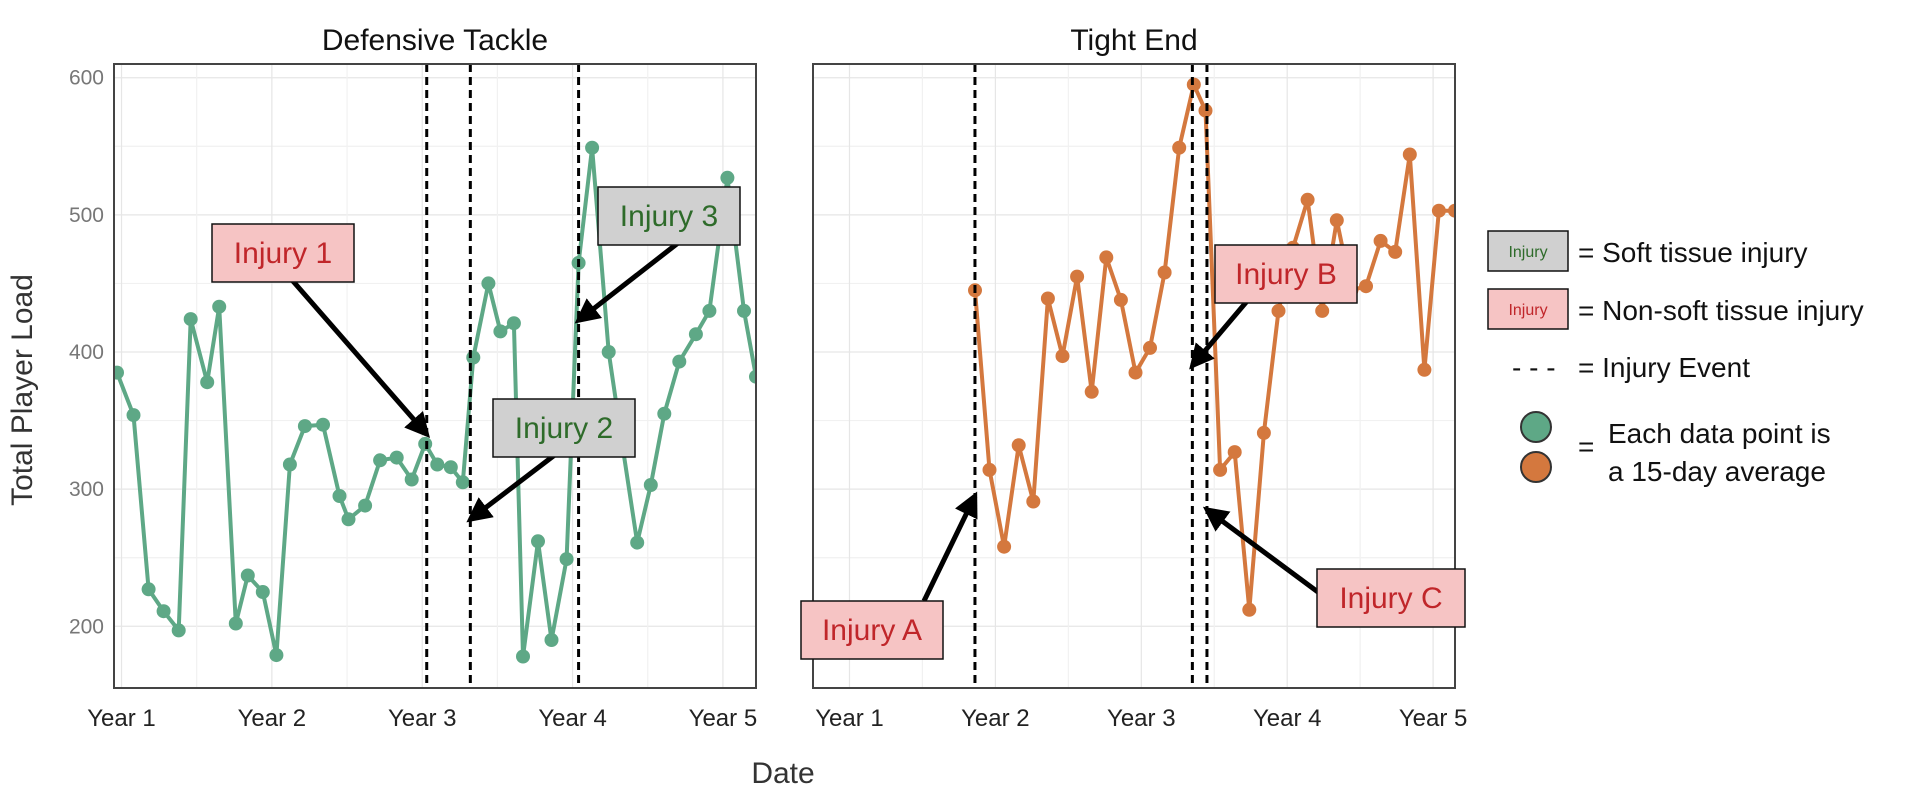 This screenshot has height=810, width=1906. I want to click on legend-event-symbol: - - -, so click(1534, 367).